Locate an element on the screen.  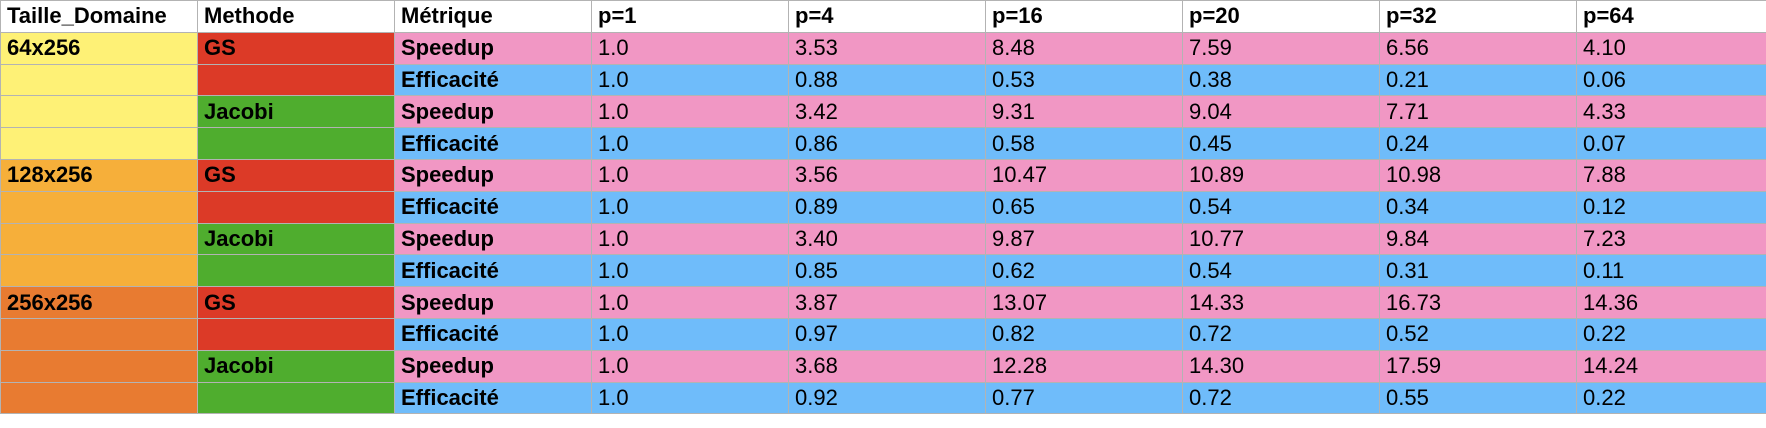
value-cell: 12.28 is located at coordinates (1084, 366).